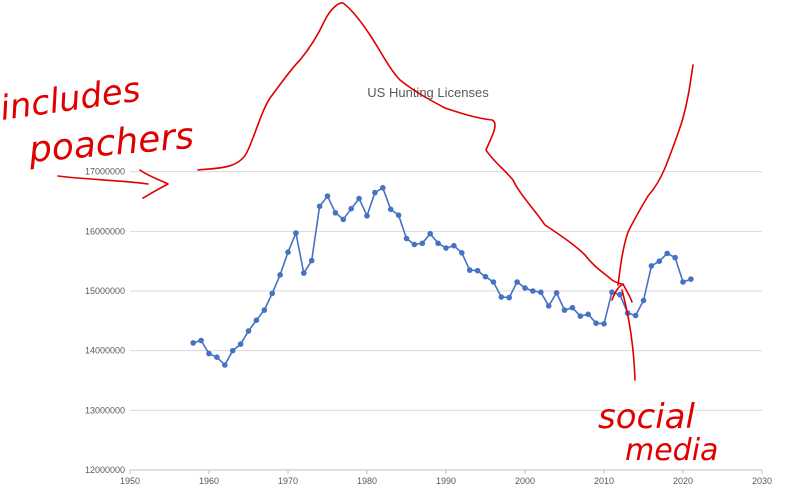 The image size is (786, 500). I want to click on point-1977, so click(343, 219).